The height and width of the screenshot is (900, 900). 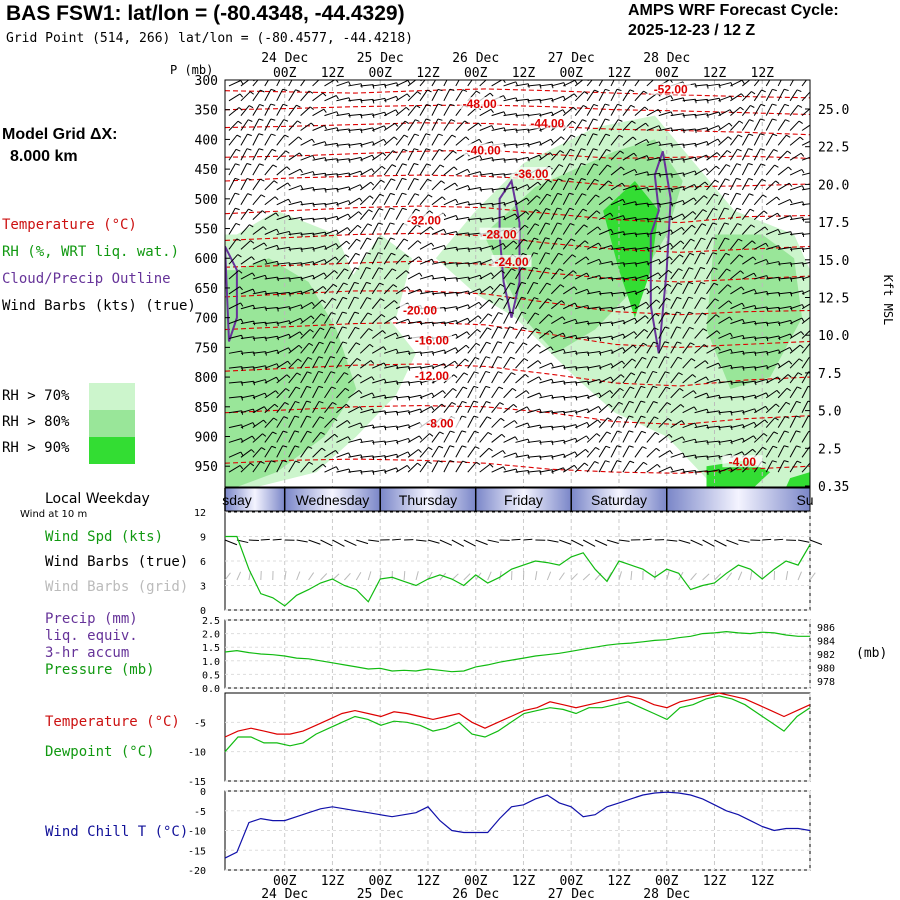 I want to click on legend-rh80-label: RH > 80%, so click(x=36, y=422).